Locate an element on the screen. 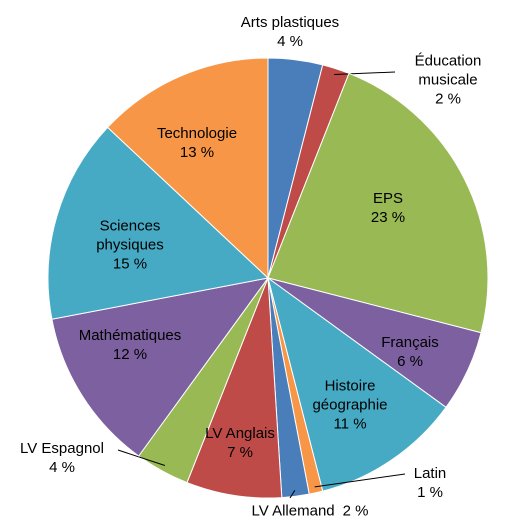  slice-label: Mathématiques 12 % is located at coordinates (130, 345).